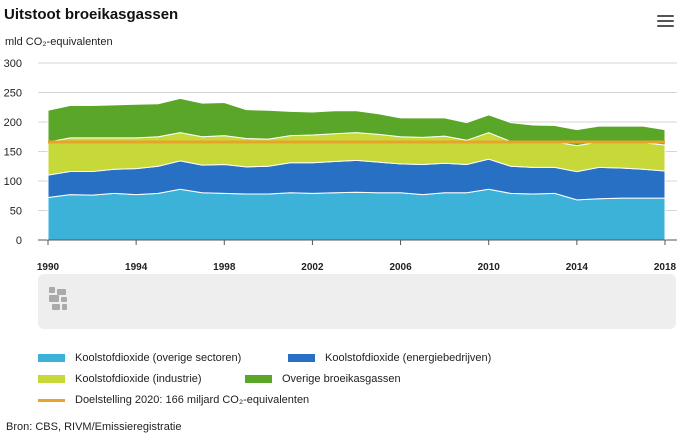 The width and height of the screenshot is (696, 447). I want to click on x-tick-label: 2006, so click(400, 267).